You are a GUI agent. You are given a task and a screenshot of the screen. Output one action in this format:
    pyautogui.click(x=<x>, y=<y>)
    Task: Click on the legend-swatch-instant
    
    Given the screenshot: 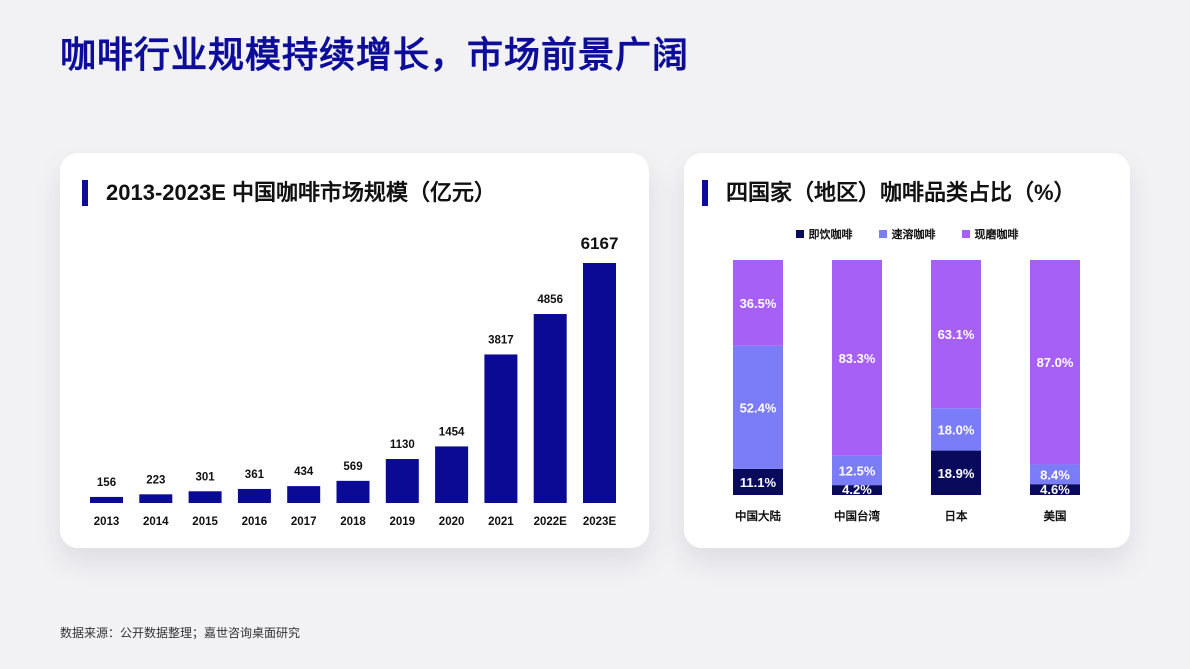 What is the action you would take?
    pyautogui.click(x=799, y=234)
    